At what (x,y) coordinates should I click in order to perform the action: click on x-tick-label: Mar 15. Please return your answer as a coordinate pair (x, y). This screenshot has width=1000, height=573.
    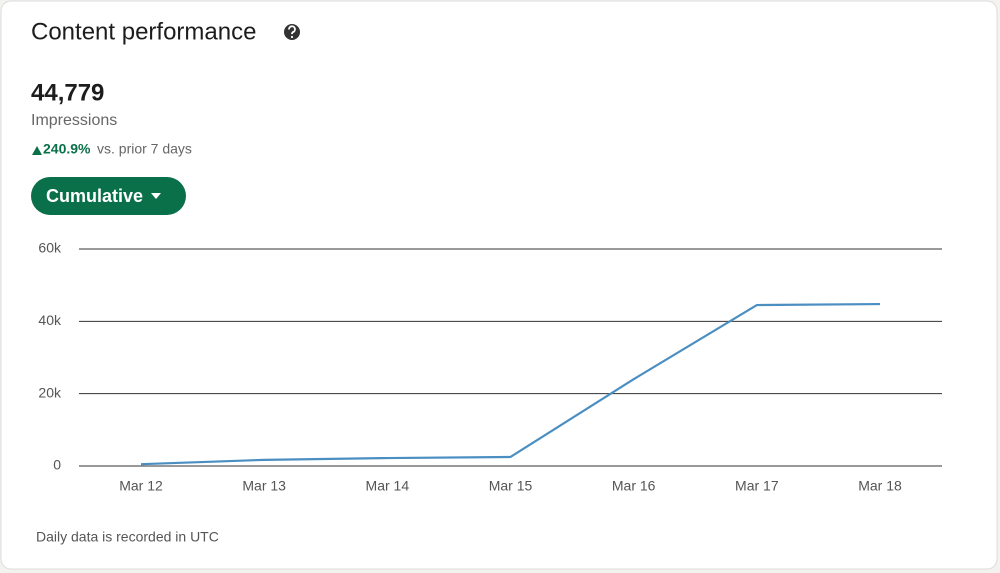
    Looking at the image, I should click on (511, 486).